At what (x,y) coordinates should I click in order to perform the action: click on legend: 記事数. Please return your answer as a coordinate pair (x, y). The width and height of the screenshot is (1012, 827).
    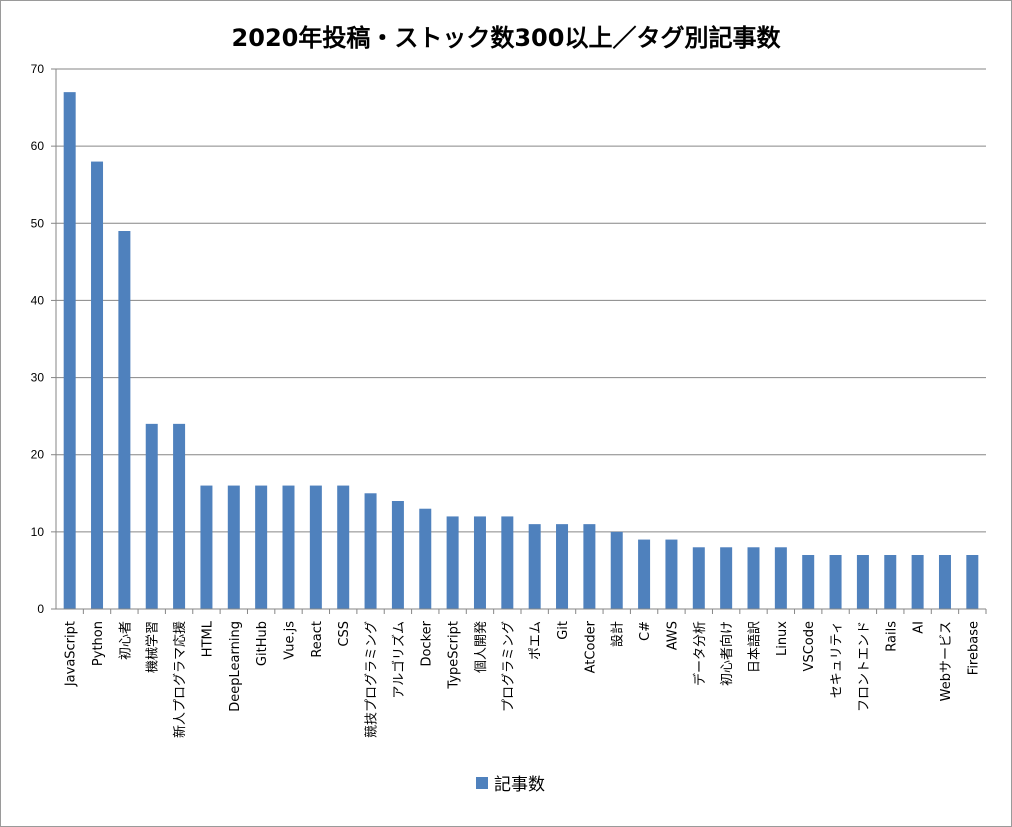
    Looking at the image, I should click on (510, 782).